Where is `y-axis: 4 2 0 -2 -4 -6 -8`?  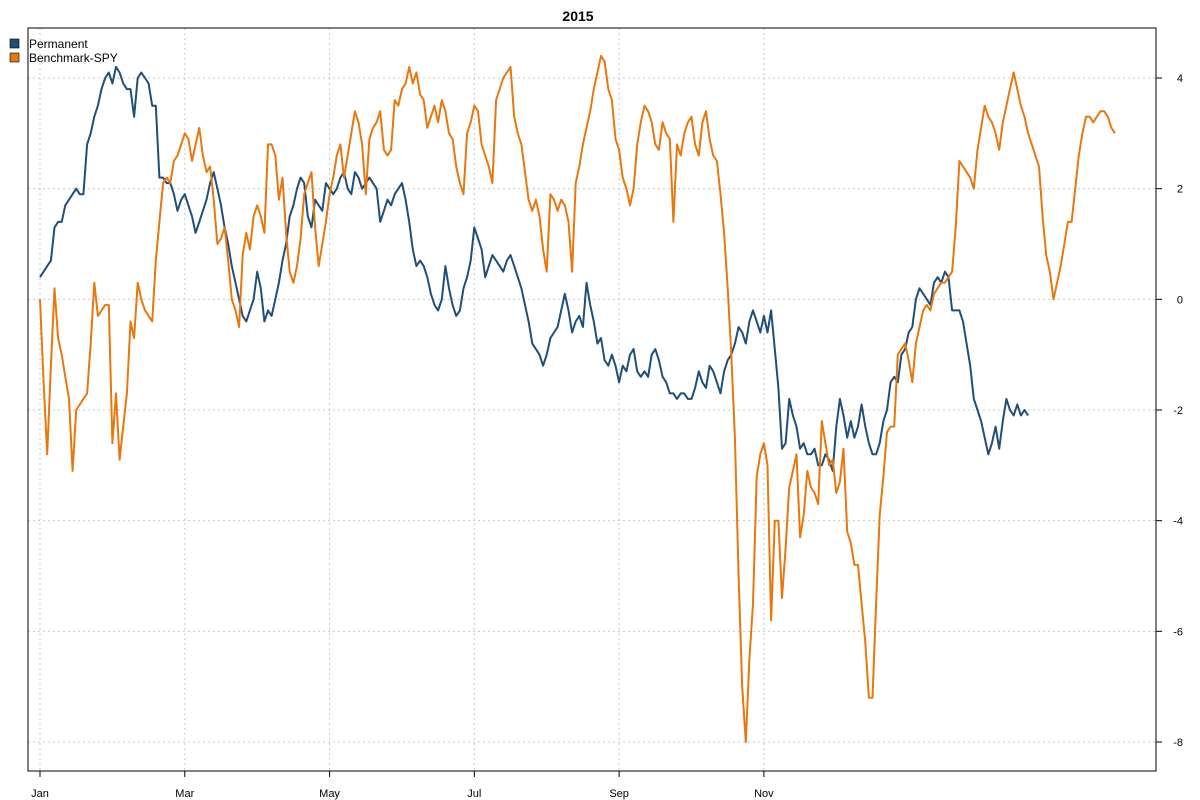 y-axis: 4 2 0 -2 -4 -6 -8 is located at coordinates (1169, 411).